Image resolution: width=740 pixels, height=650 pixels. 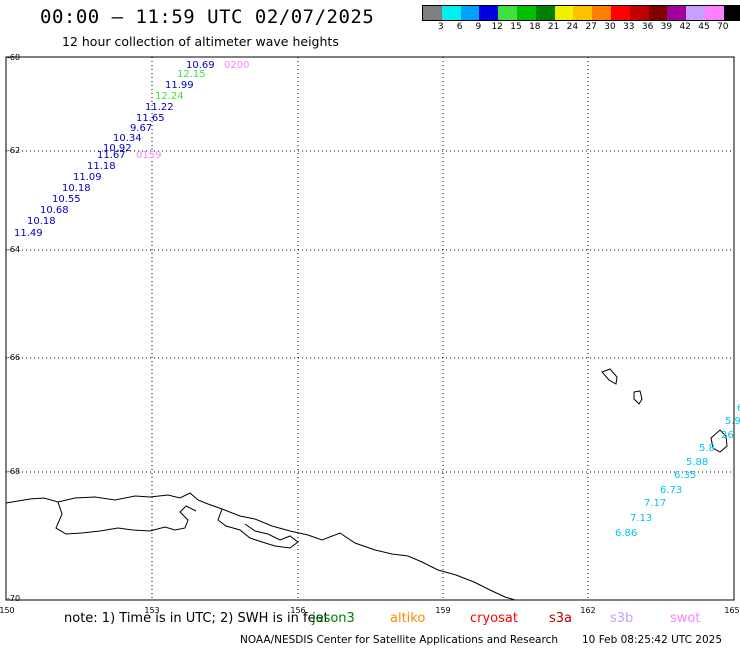 What do you see at coordinates (591, 27) in the screenshot?
I see `legend-tick-label: 27` at bounding box center [591, 27].